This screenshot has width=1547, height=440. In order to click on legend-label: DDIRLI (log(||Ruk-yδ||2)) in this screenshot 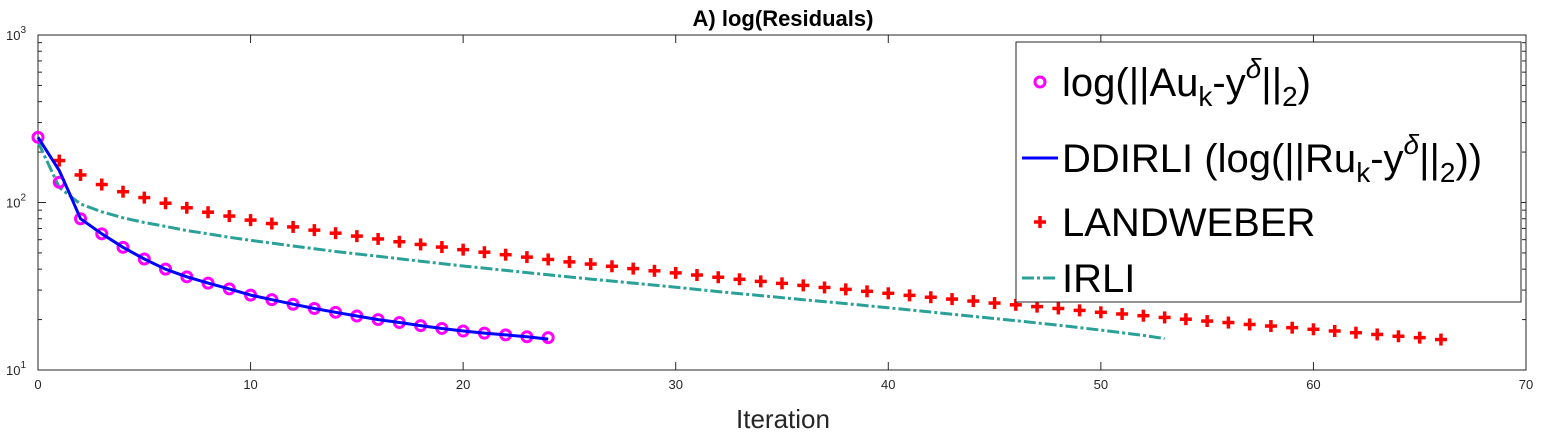, I will do `click(1272, 158)`.